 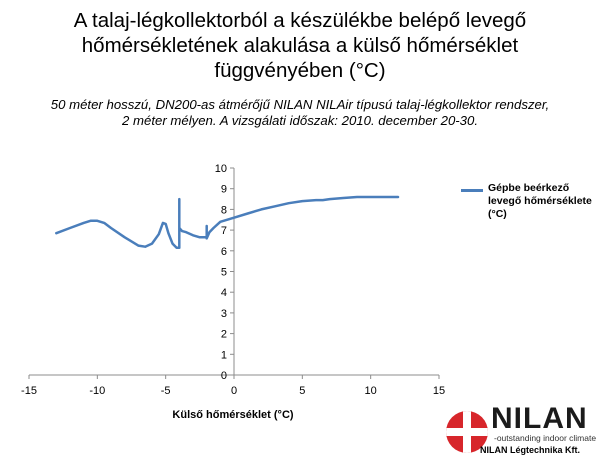 I want to click on y-tick-label: 10, so click(x=221, y=169).